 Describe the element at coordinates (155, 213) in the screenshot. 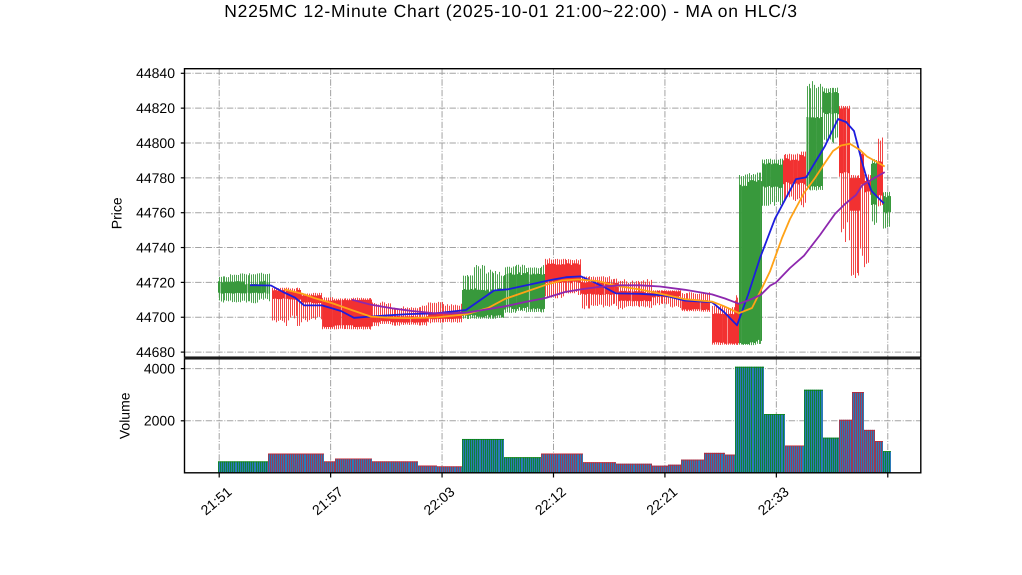

I see `svg-text: 44760` at that location.